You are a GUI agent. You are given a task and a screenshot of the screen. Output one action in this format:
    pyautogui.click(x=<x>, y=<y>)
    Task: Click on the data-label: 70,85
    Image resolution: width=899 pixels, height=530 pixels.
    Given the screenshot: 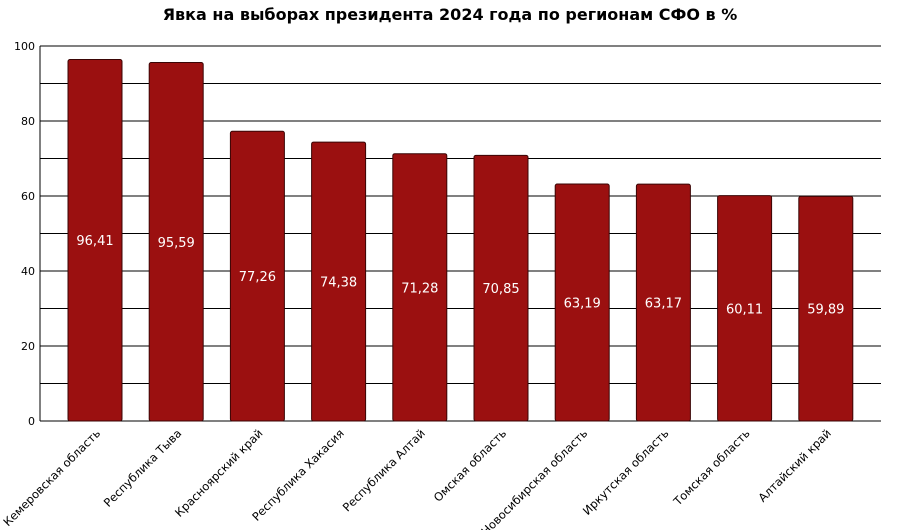 What is the action you would take?
    pyautogui.click(x=500, y=289)
    